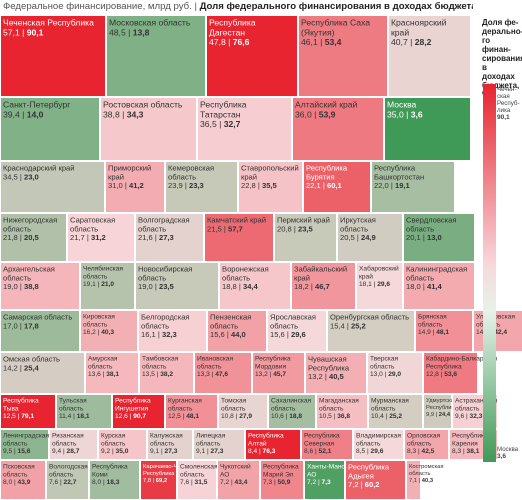 This screenshot has height=500, width=522. What do you see at coordinates (194, 482) in the screenshot?
I see `region-value-label: 7,6 | 31,5` at bounding box center [194, 482].